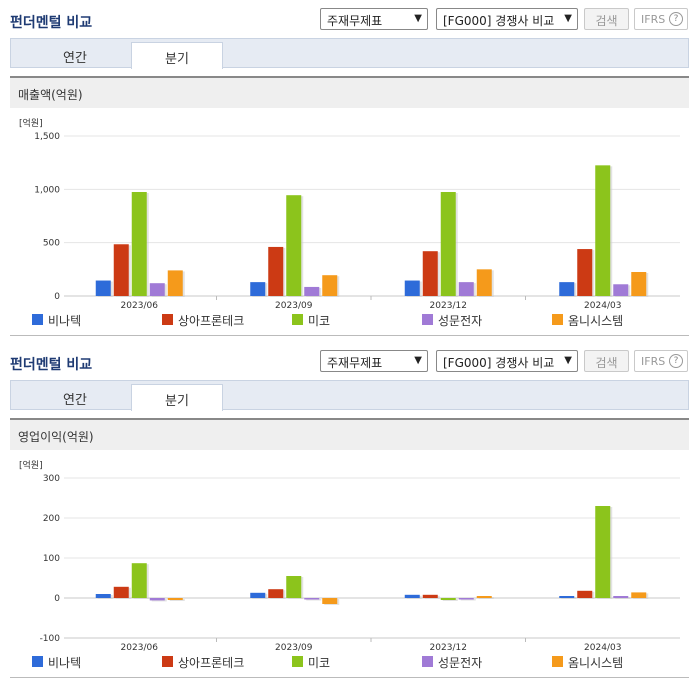  What do you see at coordinates (51, 519) in the screenshot?
I see `y-tick-label: 200` at bounding box center [51, 519].